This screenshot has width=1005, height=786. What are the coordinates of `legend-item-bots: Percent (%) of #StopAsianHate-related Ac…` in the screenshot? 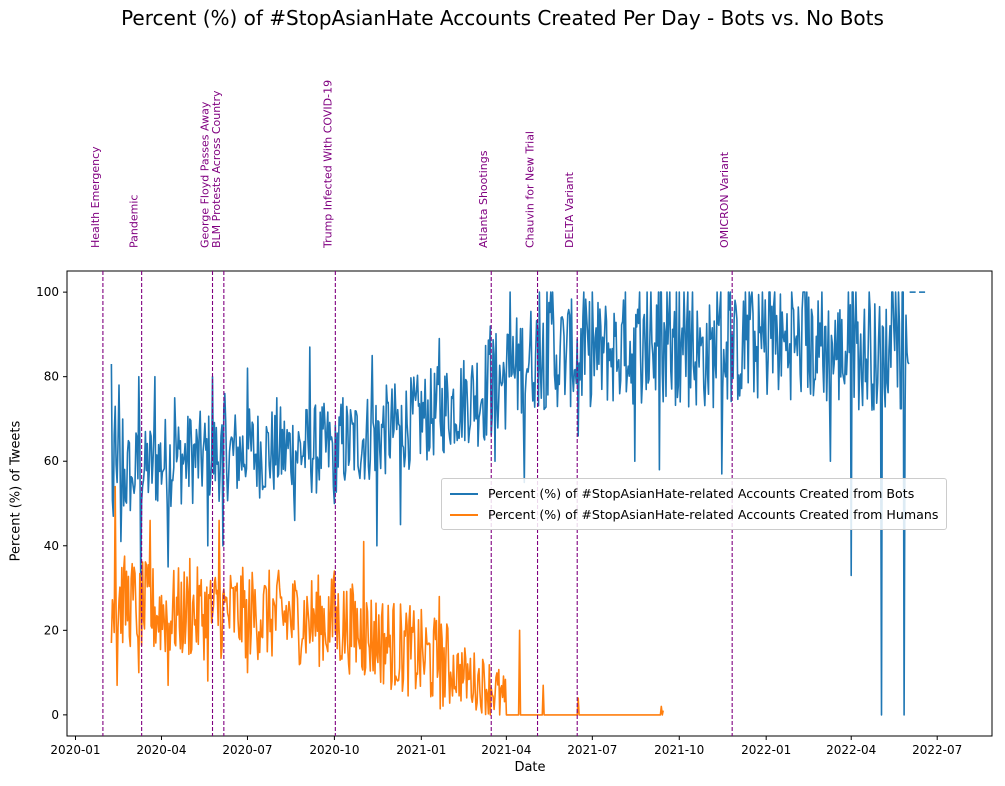 It's located at (694, 493).